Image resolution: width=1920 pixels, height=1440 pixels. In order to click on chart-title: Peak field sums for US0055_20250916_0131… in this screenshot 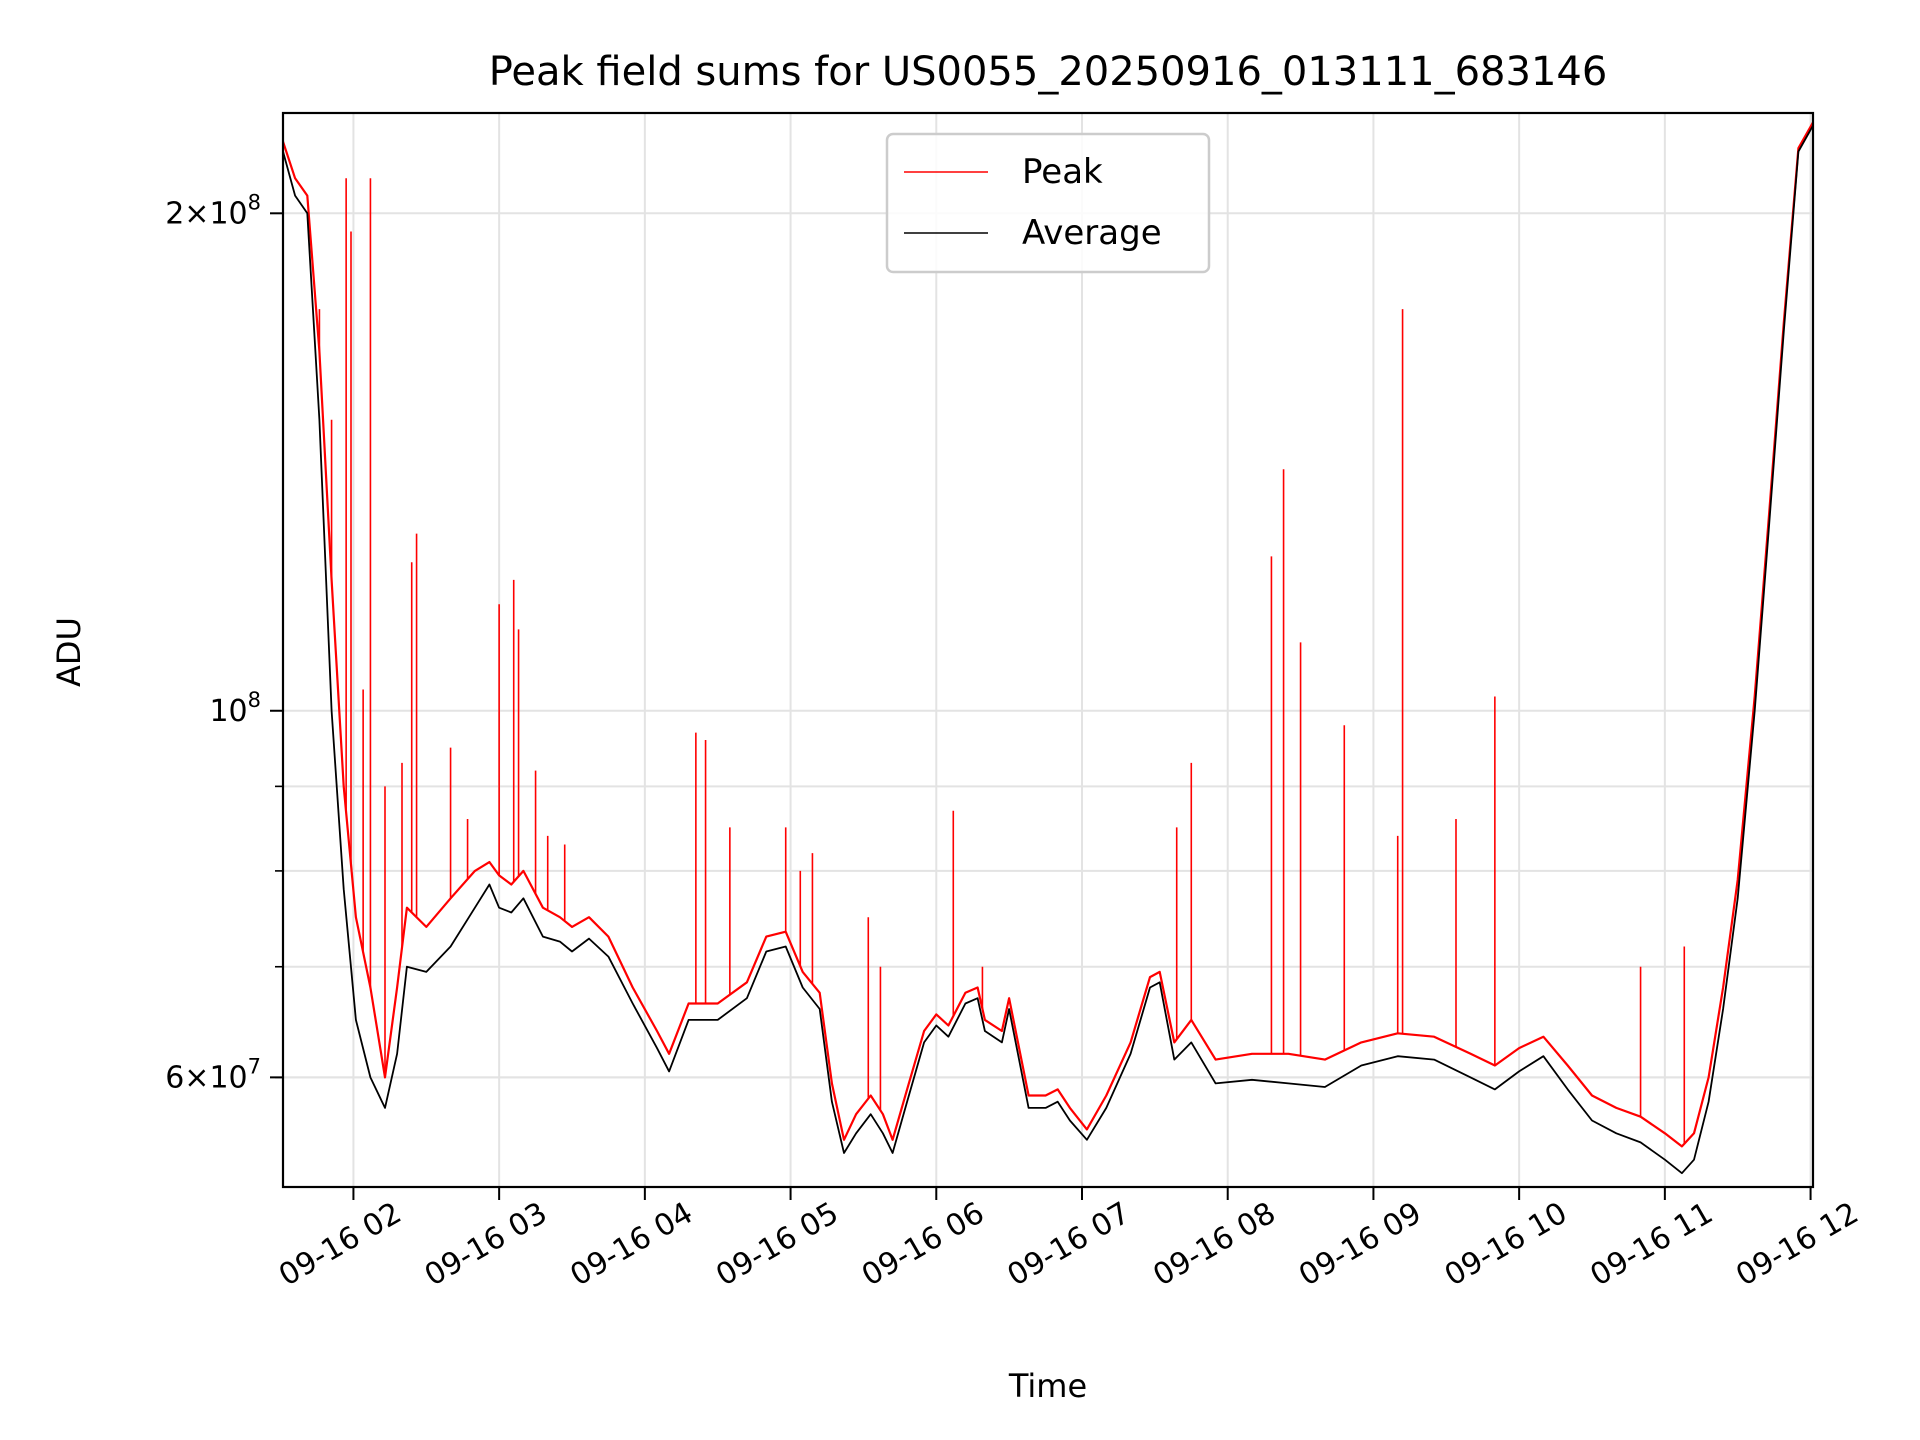, I will do `click(1048, 72)`.